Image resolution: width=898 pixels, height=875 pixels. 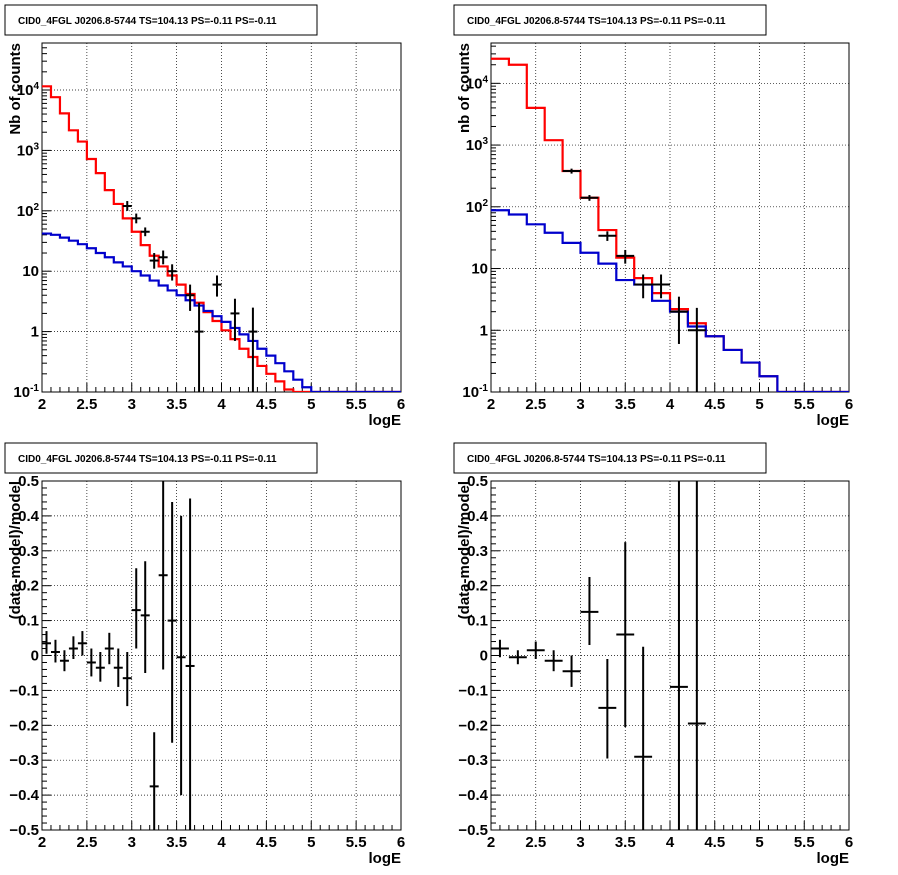 I want to click on y-tick-label: 10⁴, so click(x=28, y=90).